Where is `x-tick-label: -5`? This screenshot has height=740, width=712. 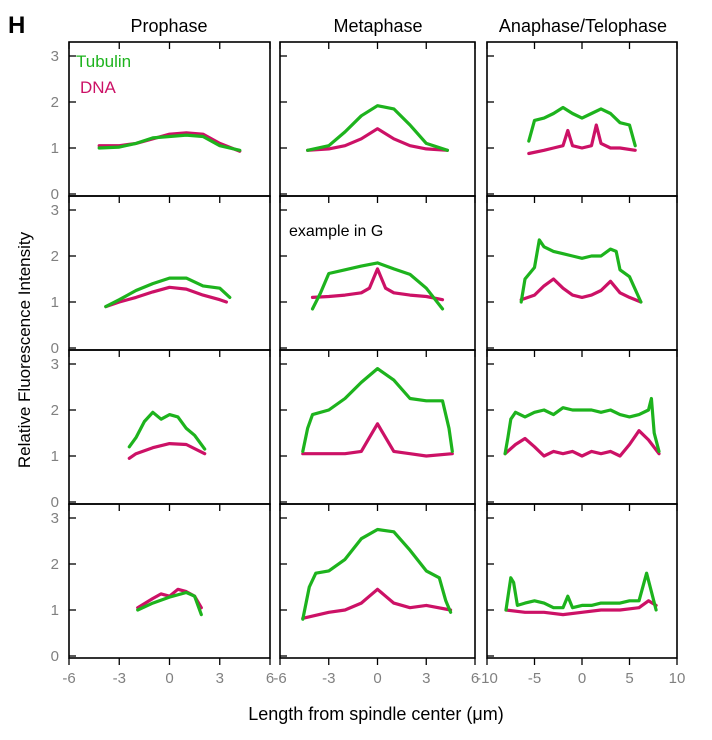 x-tick-label: -5 is located at coordinates (534, 678).